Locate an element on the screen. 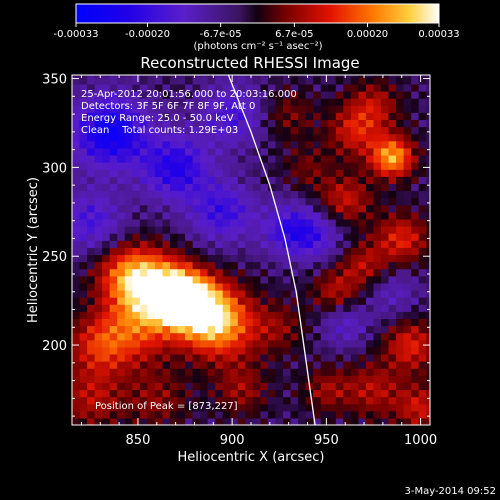  footer-date: 3-May-2014 09:52 is located at coordinates (450, 491).